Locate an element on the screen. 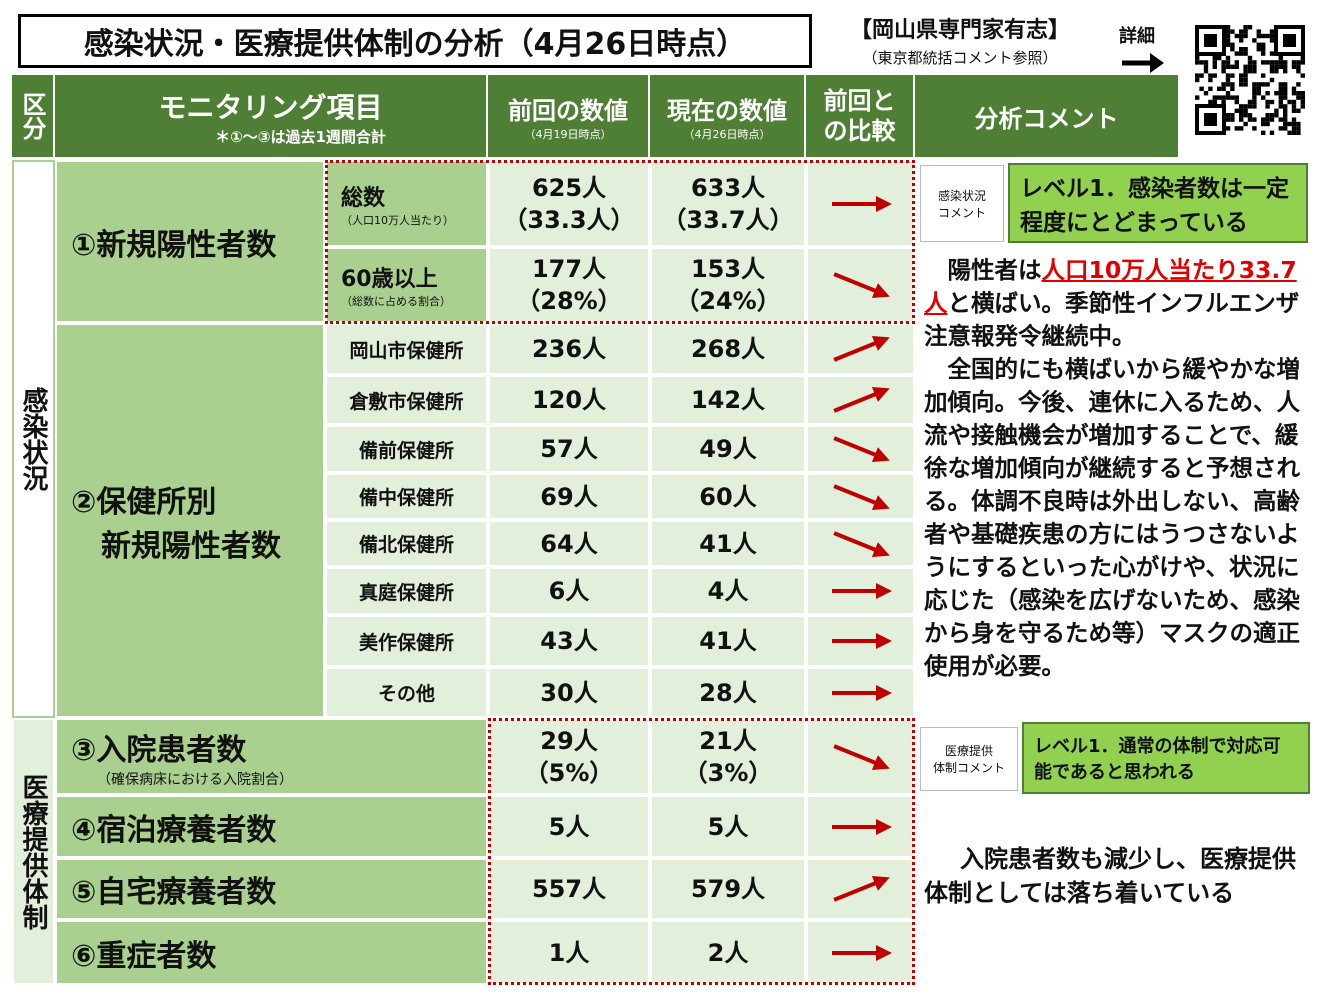  value-cell: 236人 is located at coordinates (569, 349).